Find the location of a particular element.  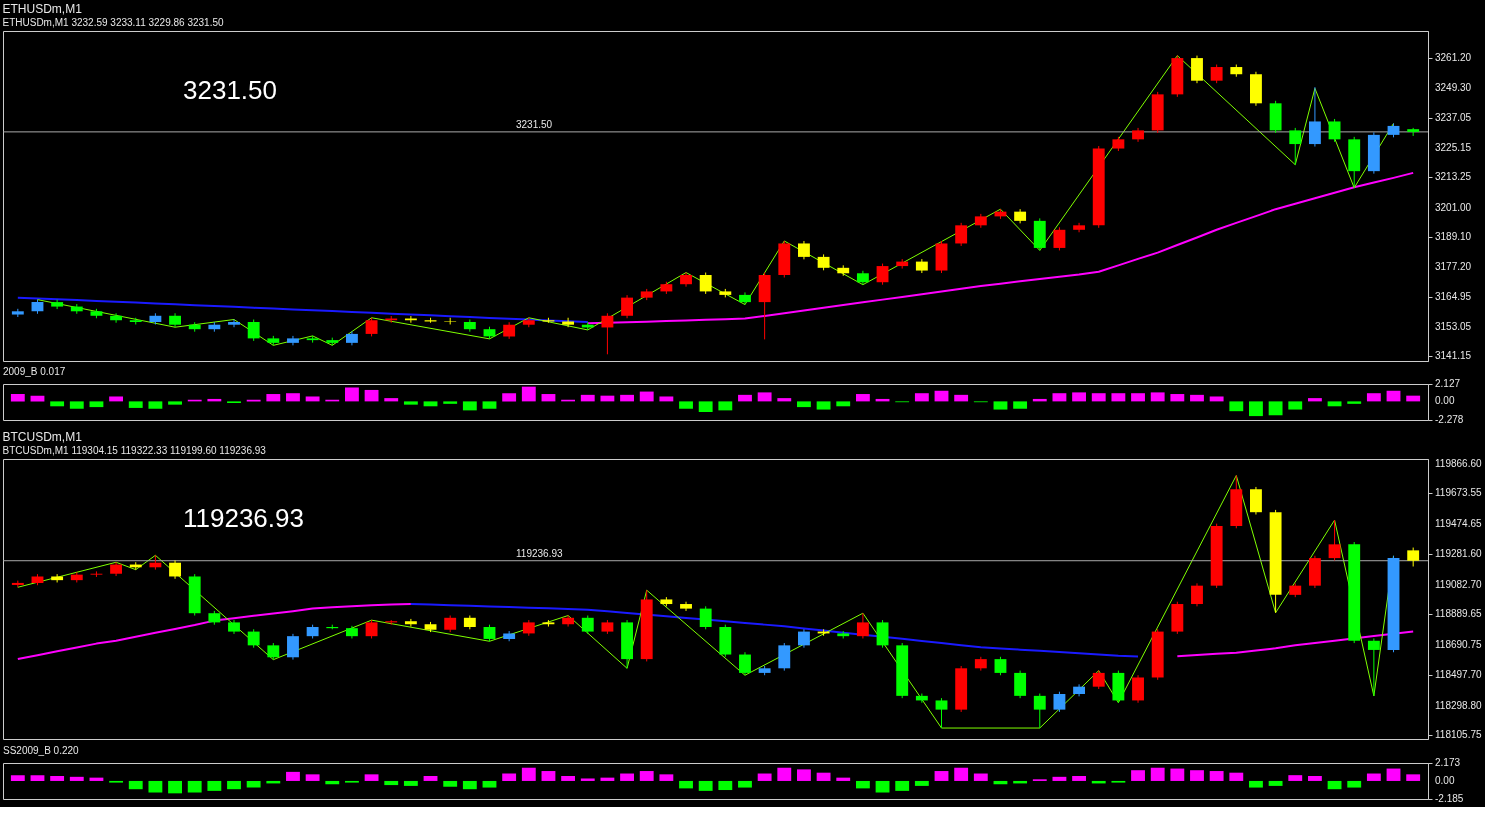

y-tick-label: 119673.55 is located at coordinates (1458, 493).